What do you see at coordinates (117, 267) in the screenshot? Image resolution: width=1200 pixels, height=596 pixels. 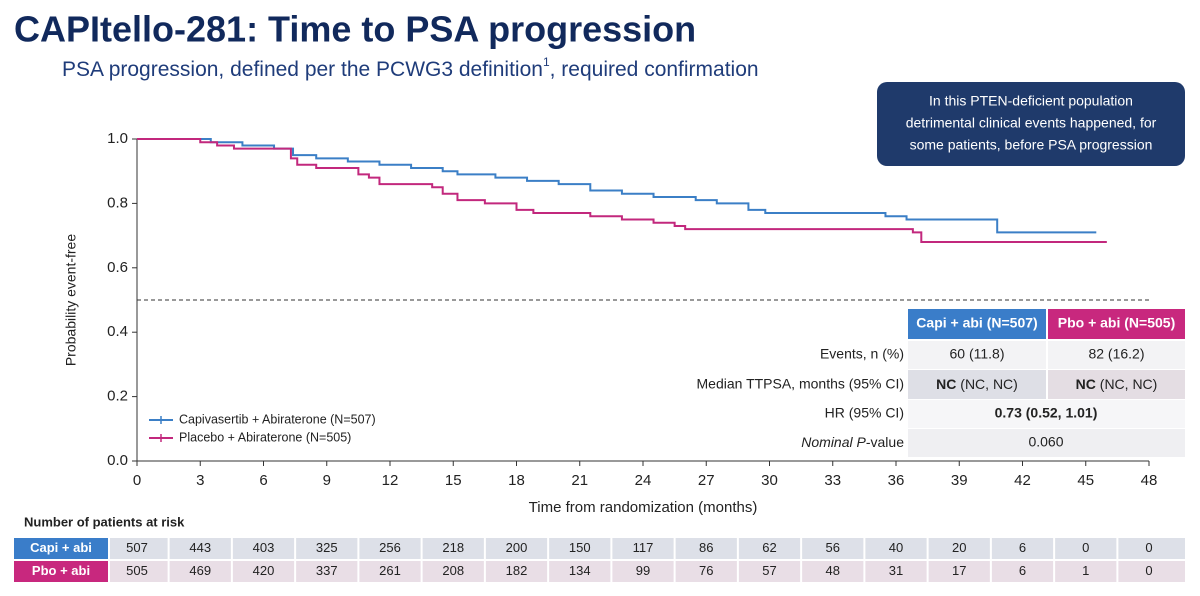 I see `y-tick-label: 0.6` at bounding box center [117, 267].